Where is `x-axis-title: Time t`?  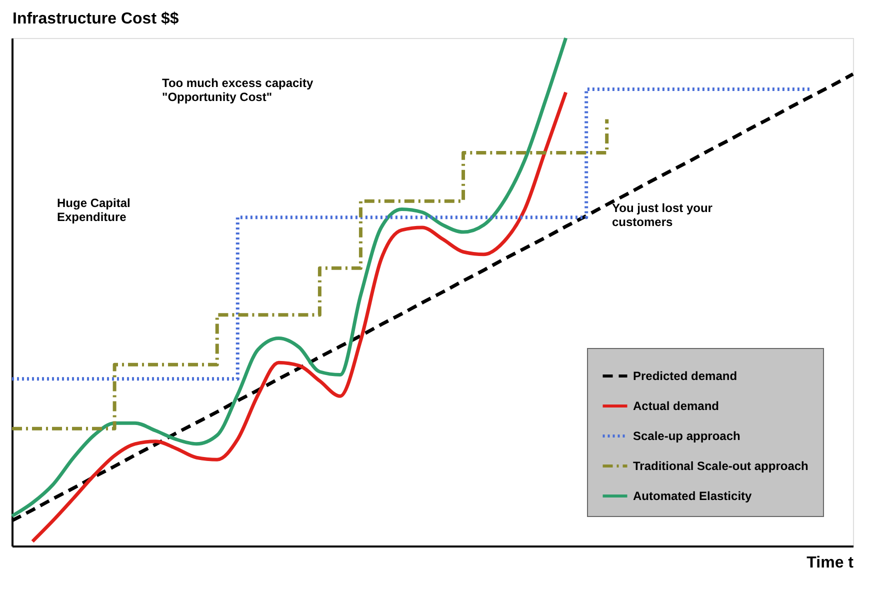
x-axis-title: Time t is located at coordinates (830, 563).